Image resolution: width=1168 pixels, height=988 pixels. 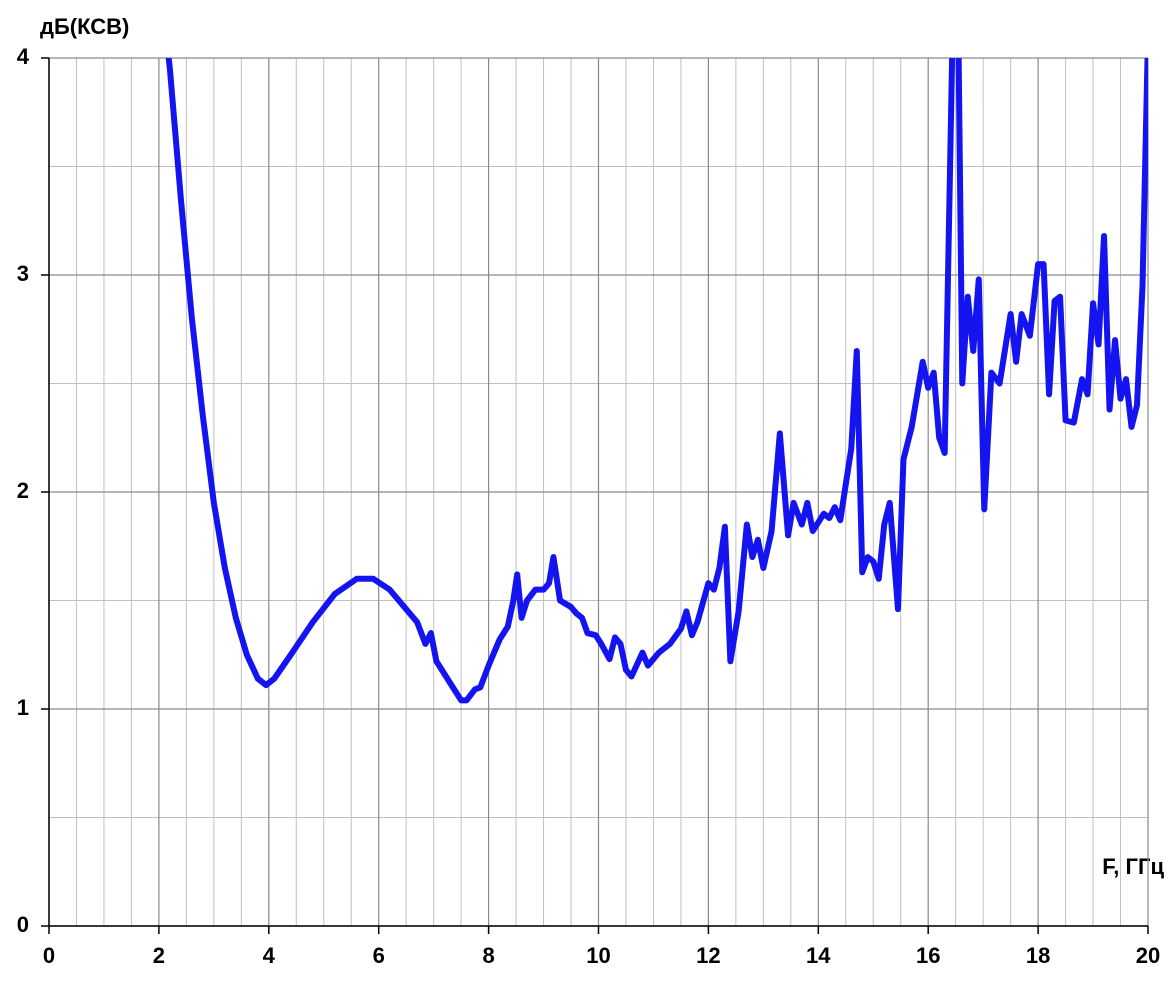 What do you see at coordinates (269, 955) in the screenshot?
I see `x-tick-label: 4` at bounding box center [269, 955].